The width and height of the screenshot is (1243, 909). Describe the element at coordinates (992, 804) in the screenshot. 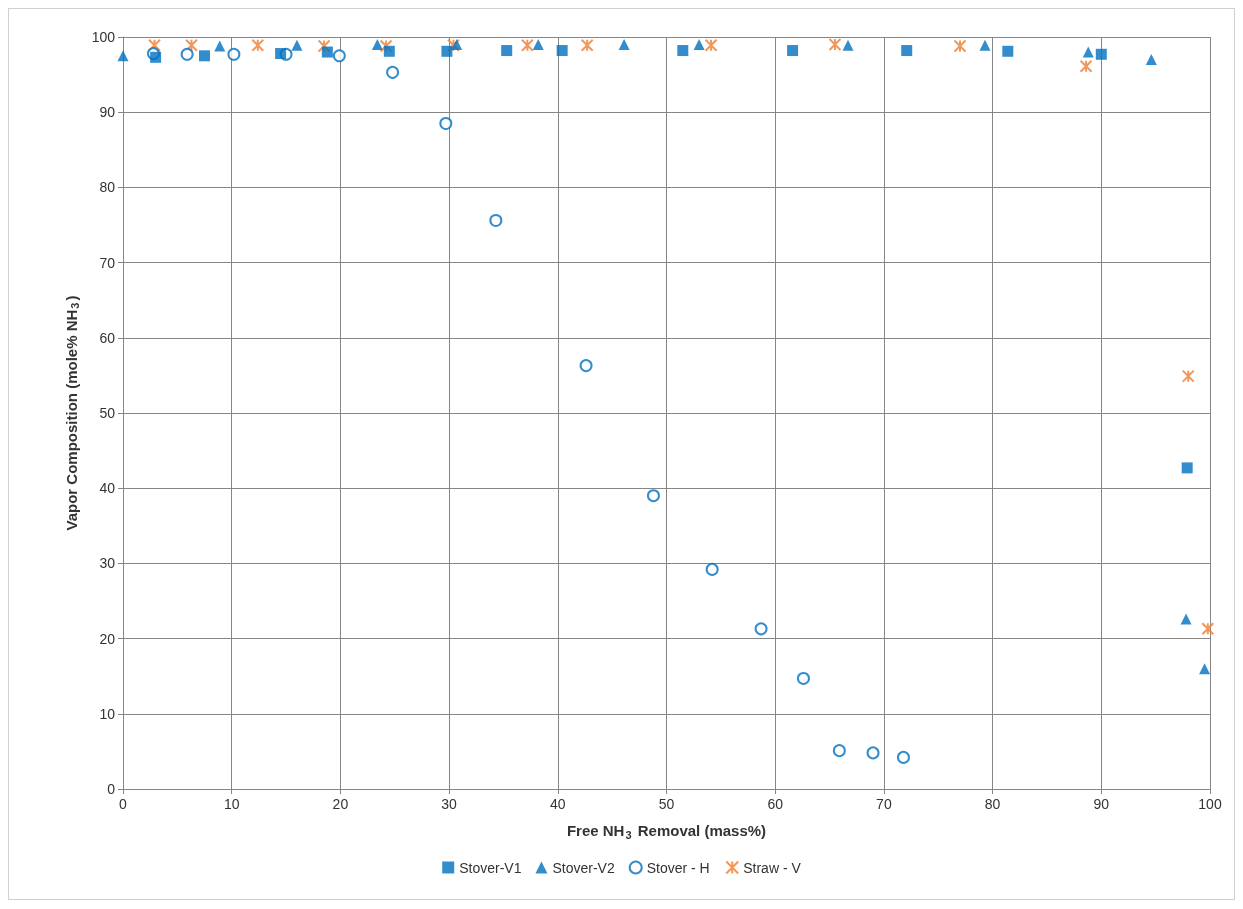

I see `x-tick-label: 80` at that location.